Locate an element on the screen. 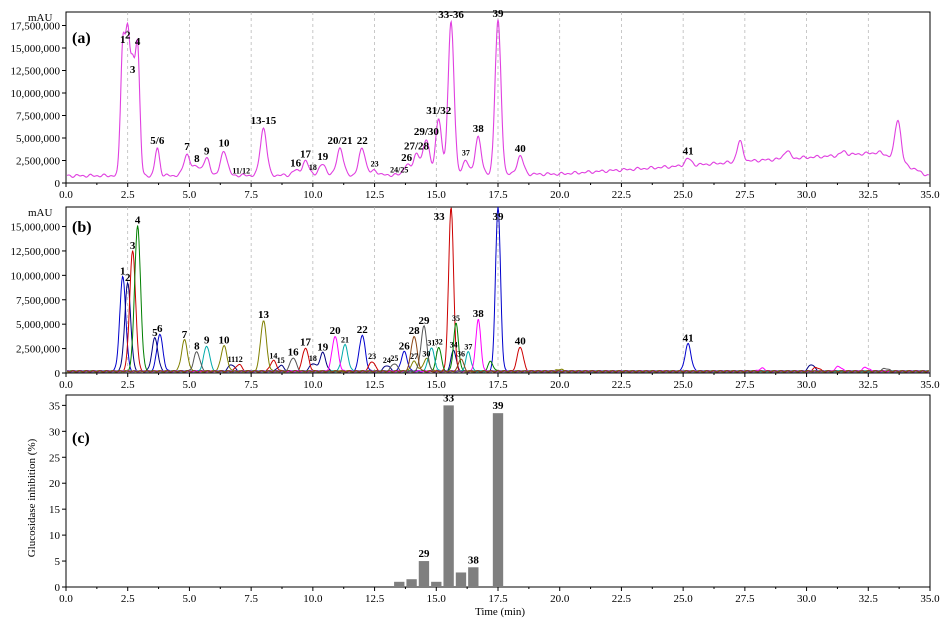 Image resolution: width=943 pixels, height=624 pixels. c-x-tick-label: 7.5 is located at coordinates (251, 599).